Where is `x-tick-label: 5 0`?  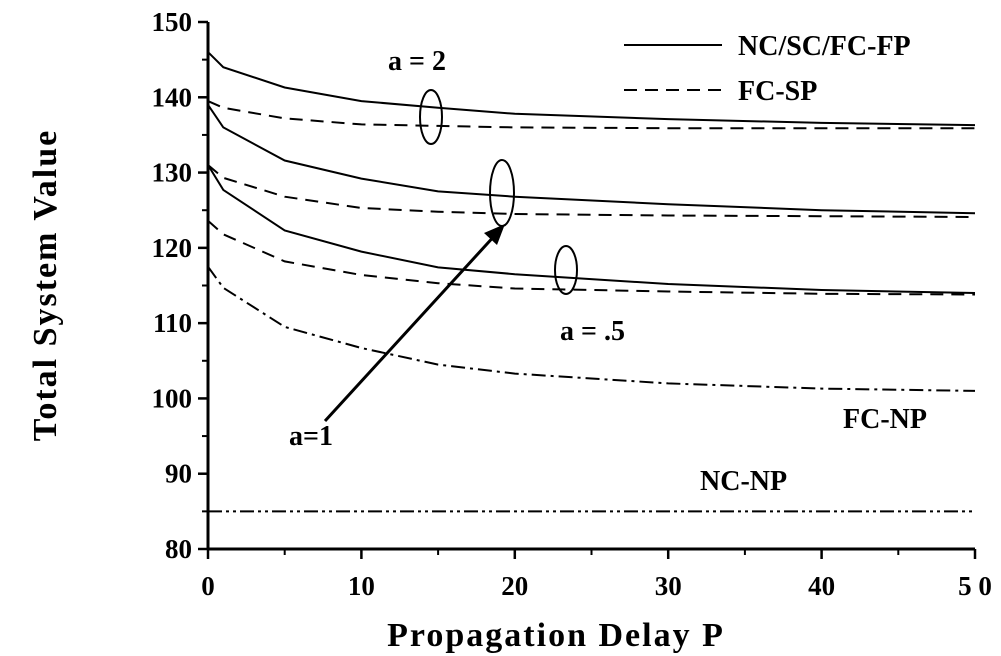 x-tick-label: 5 0 is located at coordinates (975, 586).